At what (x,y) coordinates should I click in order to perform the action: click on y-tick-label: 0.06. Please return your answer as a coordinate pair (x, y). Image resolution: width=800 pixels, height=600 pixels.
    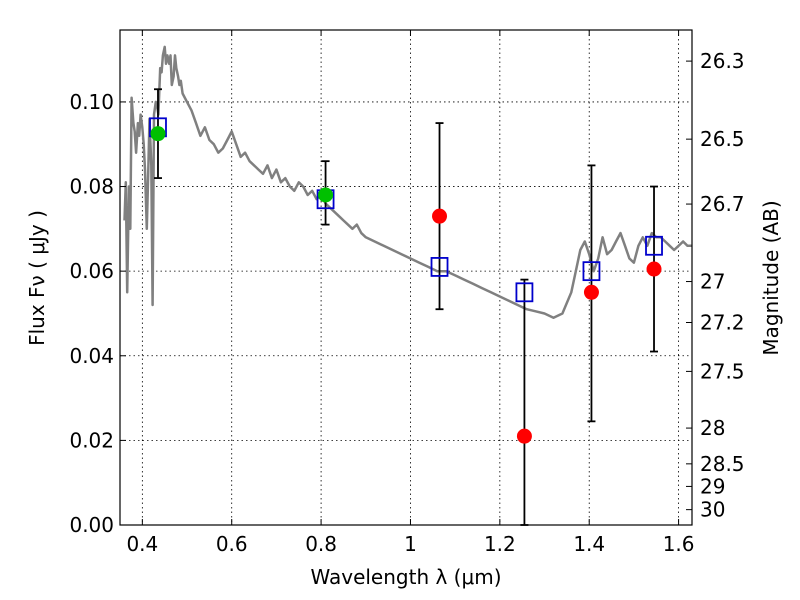
    Looking at the image, I should click on (91, 271).